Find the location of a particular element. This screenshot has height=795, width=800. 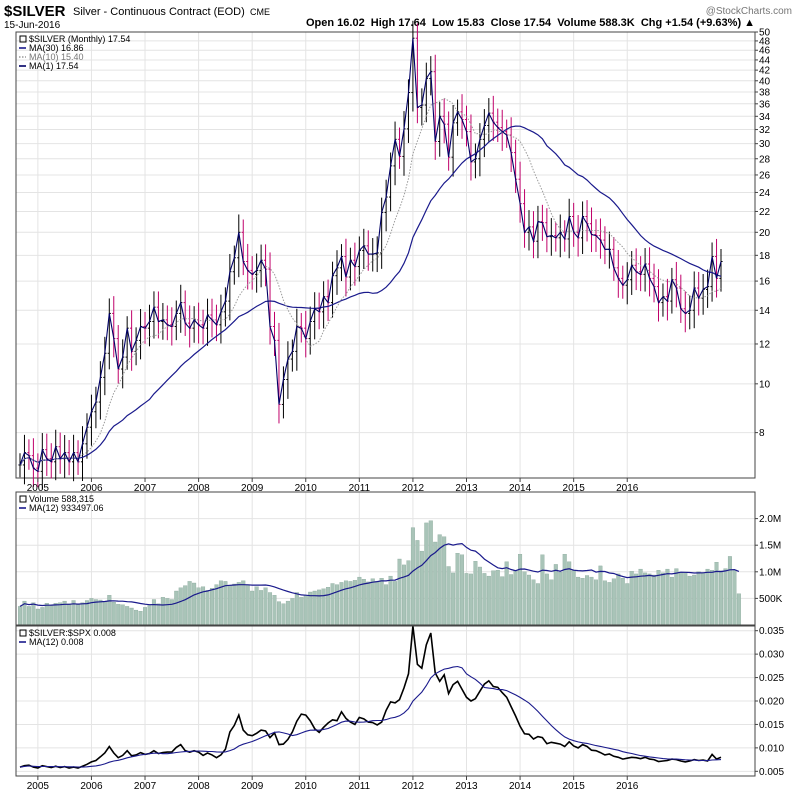

y-tick-label: 46 is located at coordinates (765, 51).